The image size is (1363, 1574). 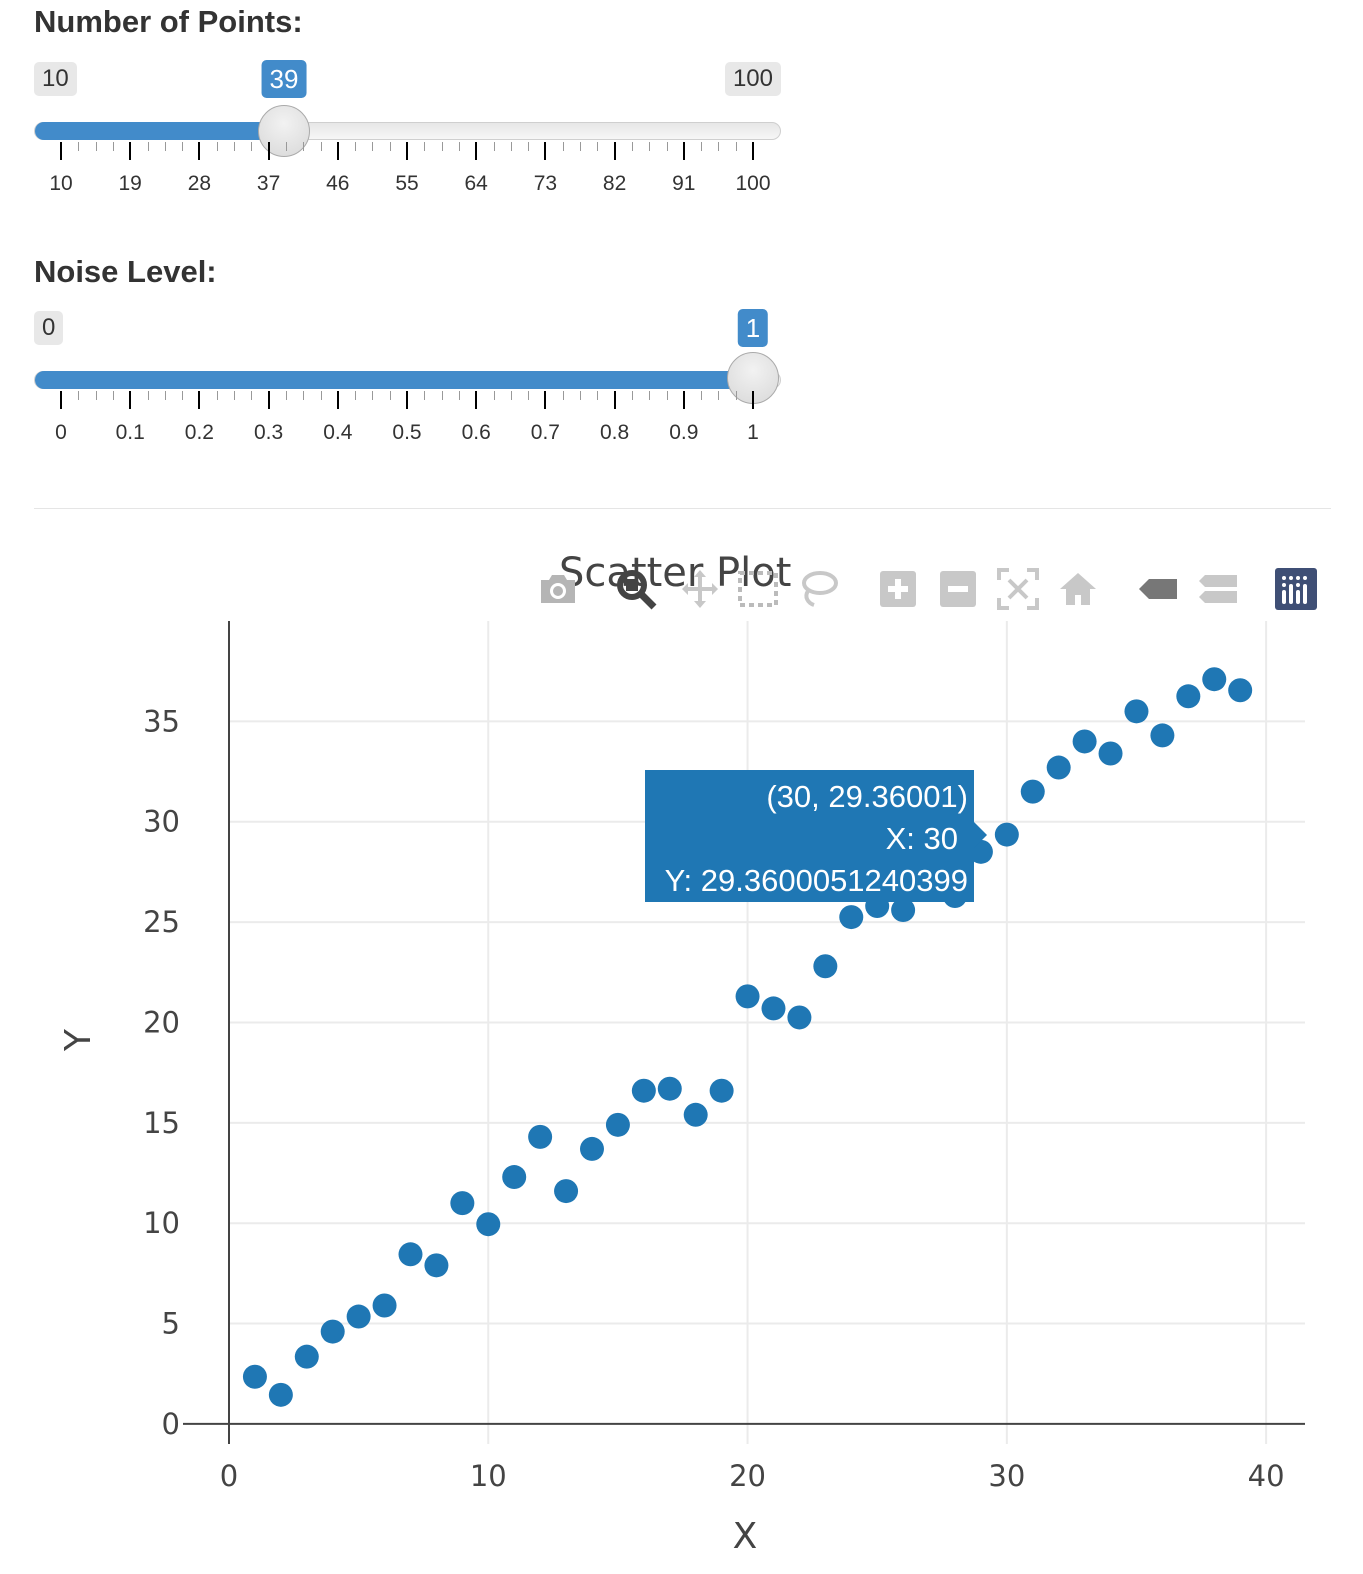 I want to click on box-select-icon, so click(x=758, y=589).